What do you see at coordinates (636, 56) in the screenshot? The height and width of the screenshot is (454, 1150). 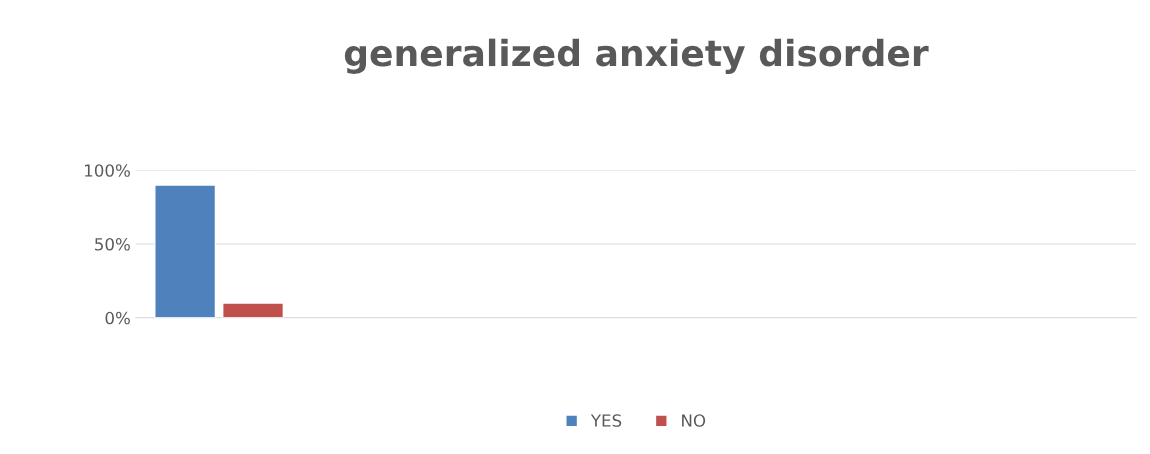 I see `chart-title: generalized anxiety disorder` at bounding box center [636, 56].